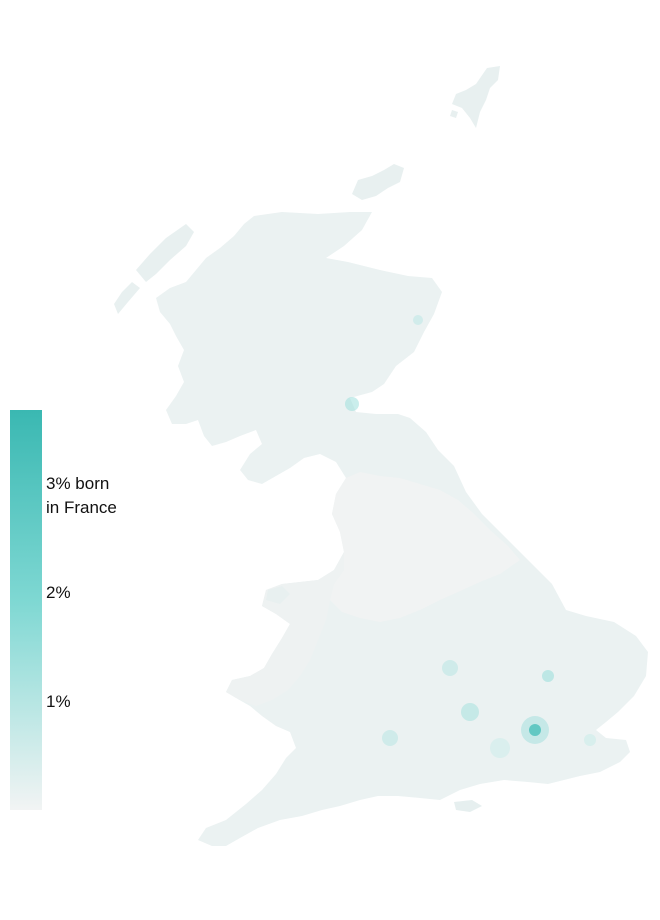 Image resolution: width=660 pixels, height=920 pixels. I want to click on anglesey, so click(278, 595).